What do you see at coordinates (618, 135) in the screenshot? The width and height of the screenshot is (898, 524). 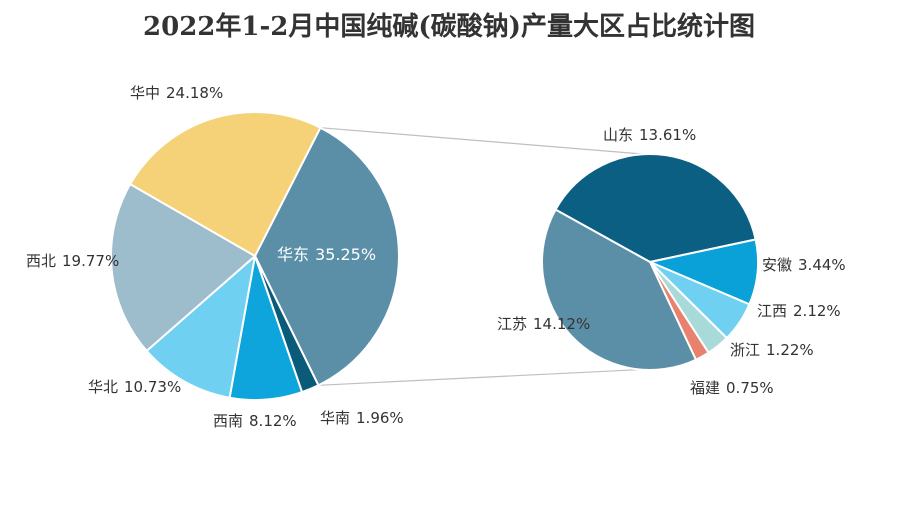 I see `detail-label-name-0: 山东` at bounding box center [618, 135].